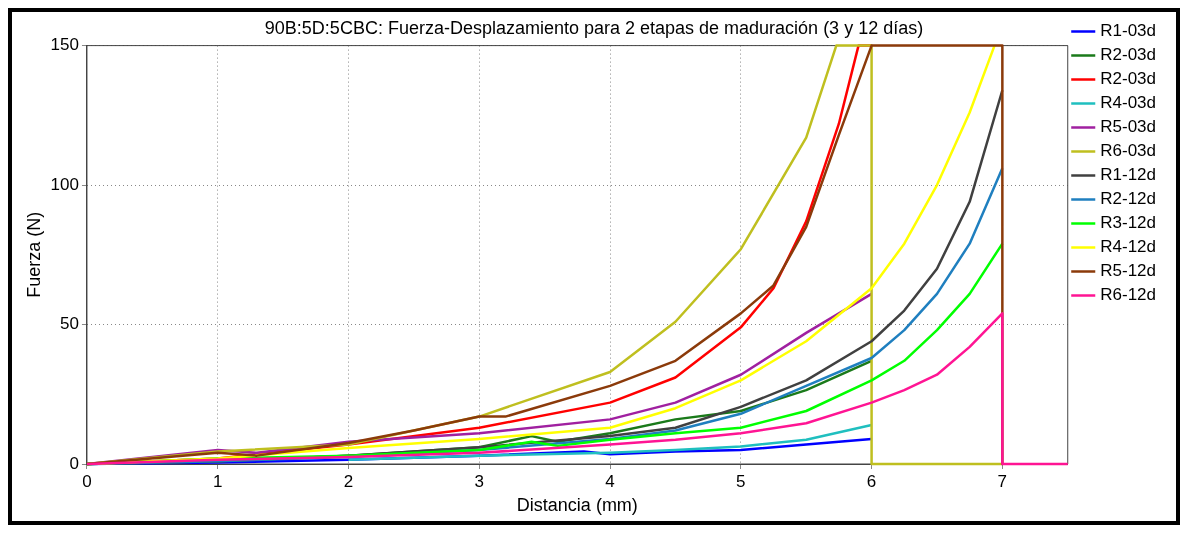 This screenshot has width=1188, height=533. Describe the element at coordinates (218, 481) in the screenshot. I see `x-tick-label: 1` at that location.